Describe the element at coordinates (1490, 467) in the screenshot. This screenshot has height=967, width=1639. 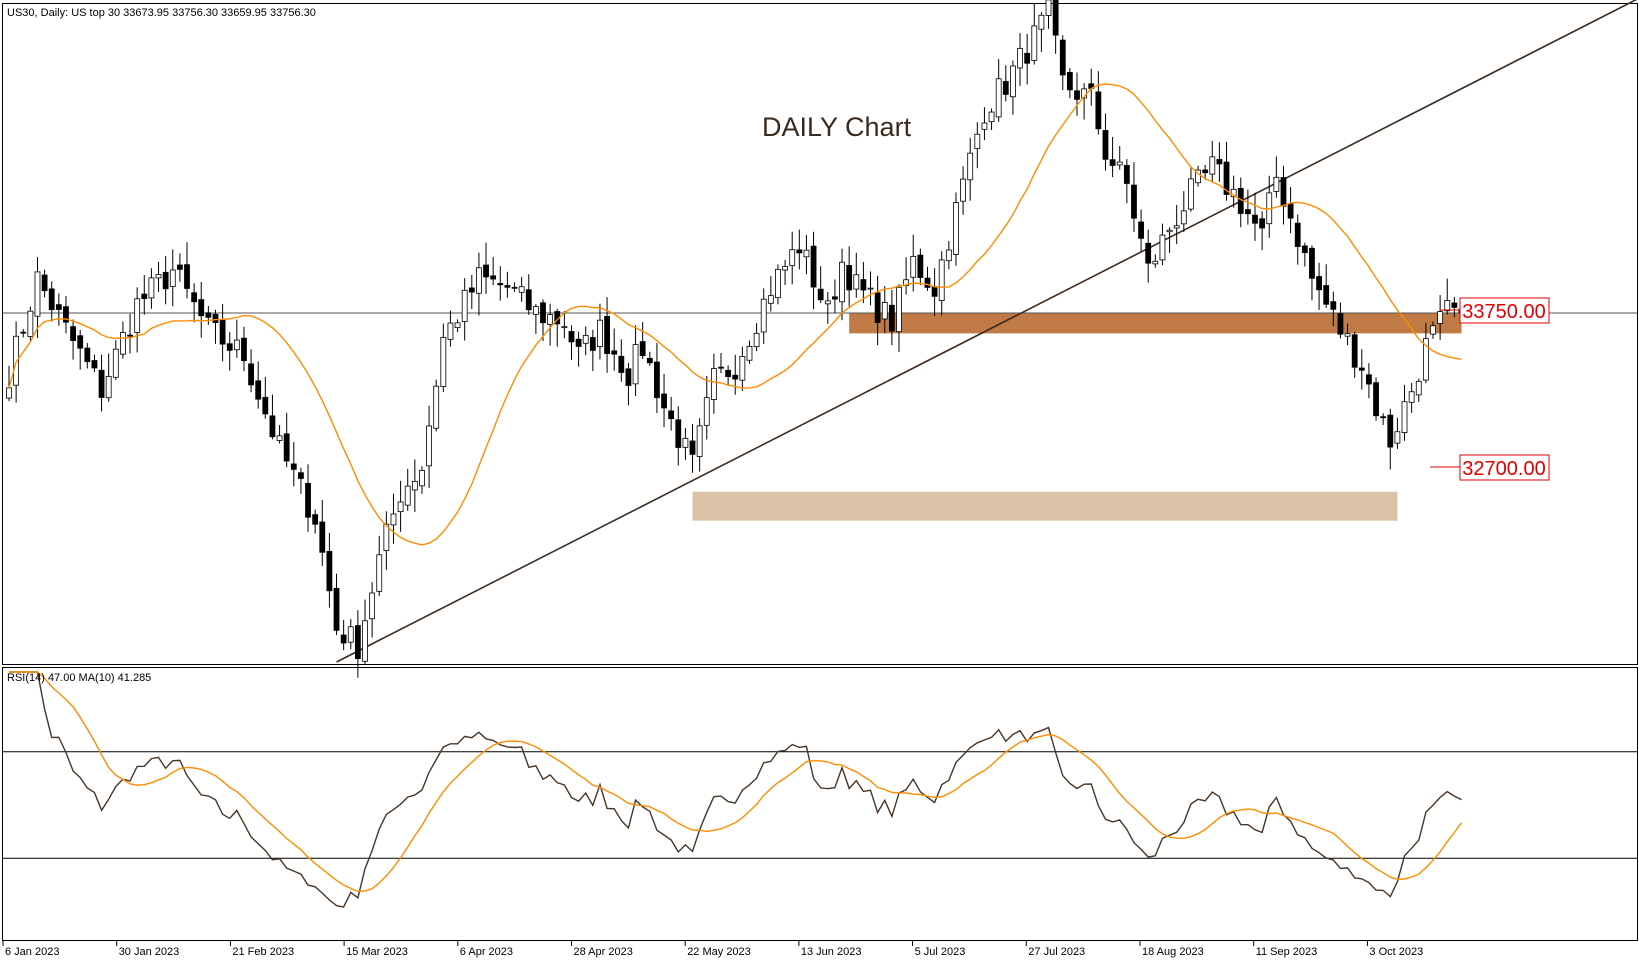
I see `support-price-label: 32700.00` at that location.